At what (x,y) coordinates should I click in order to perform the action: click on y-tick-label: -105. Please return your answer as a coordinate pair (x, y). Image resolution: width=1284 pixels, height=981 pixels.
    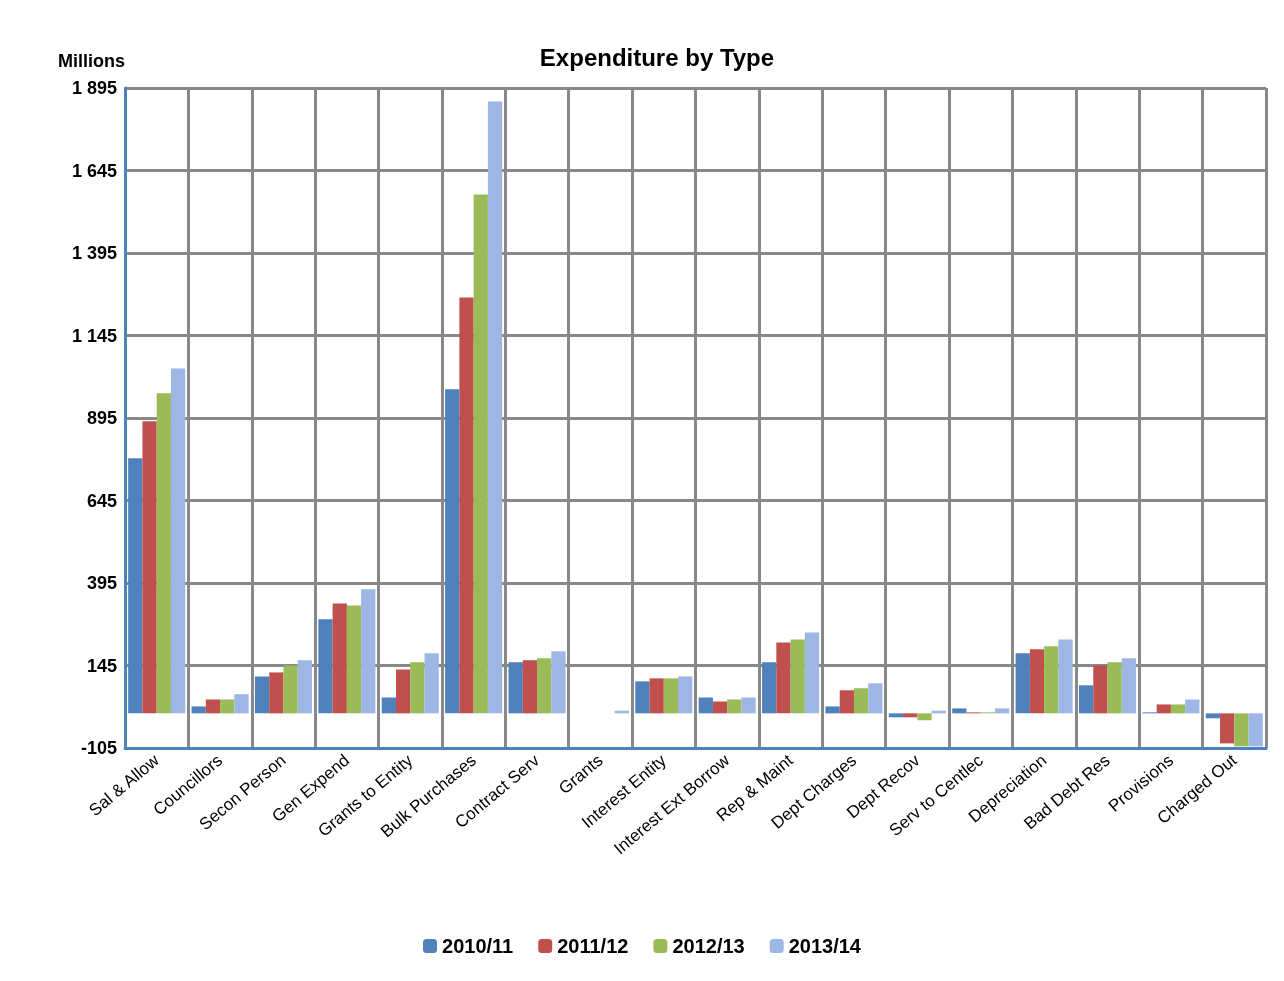
    Looking at the image, I should click on (98, 748).